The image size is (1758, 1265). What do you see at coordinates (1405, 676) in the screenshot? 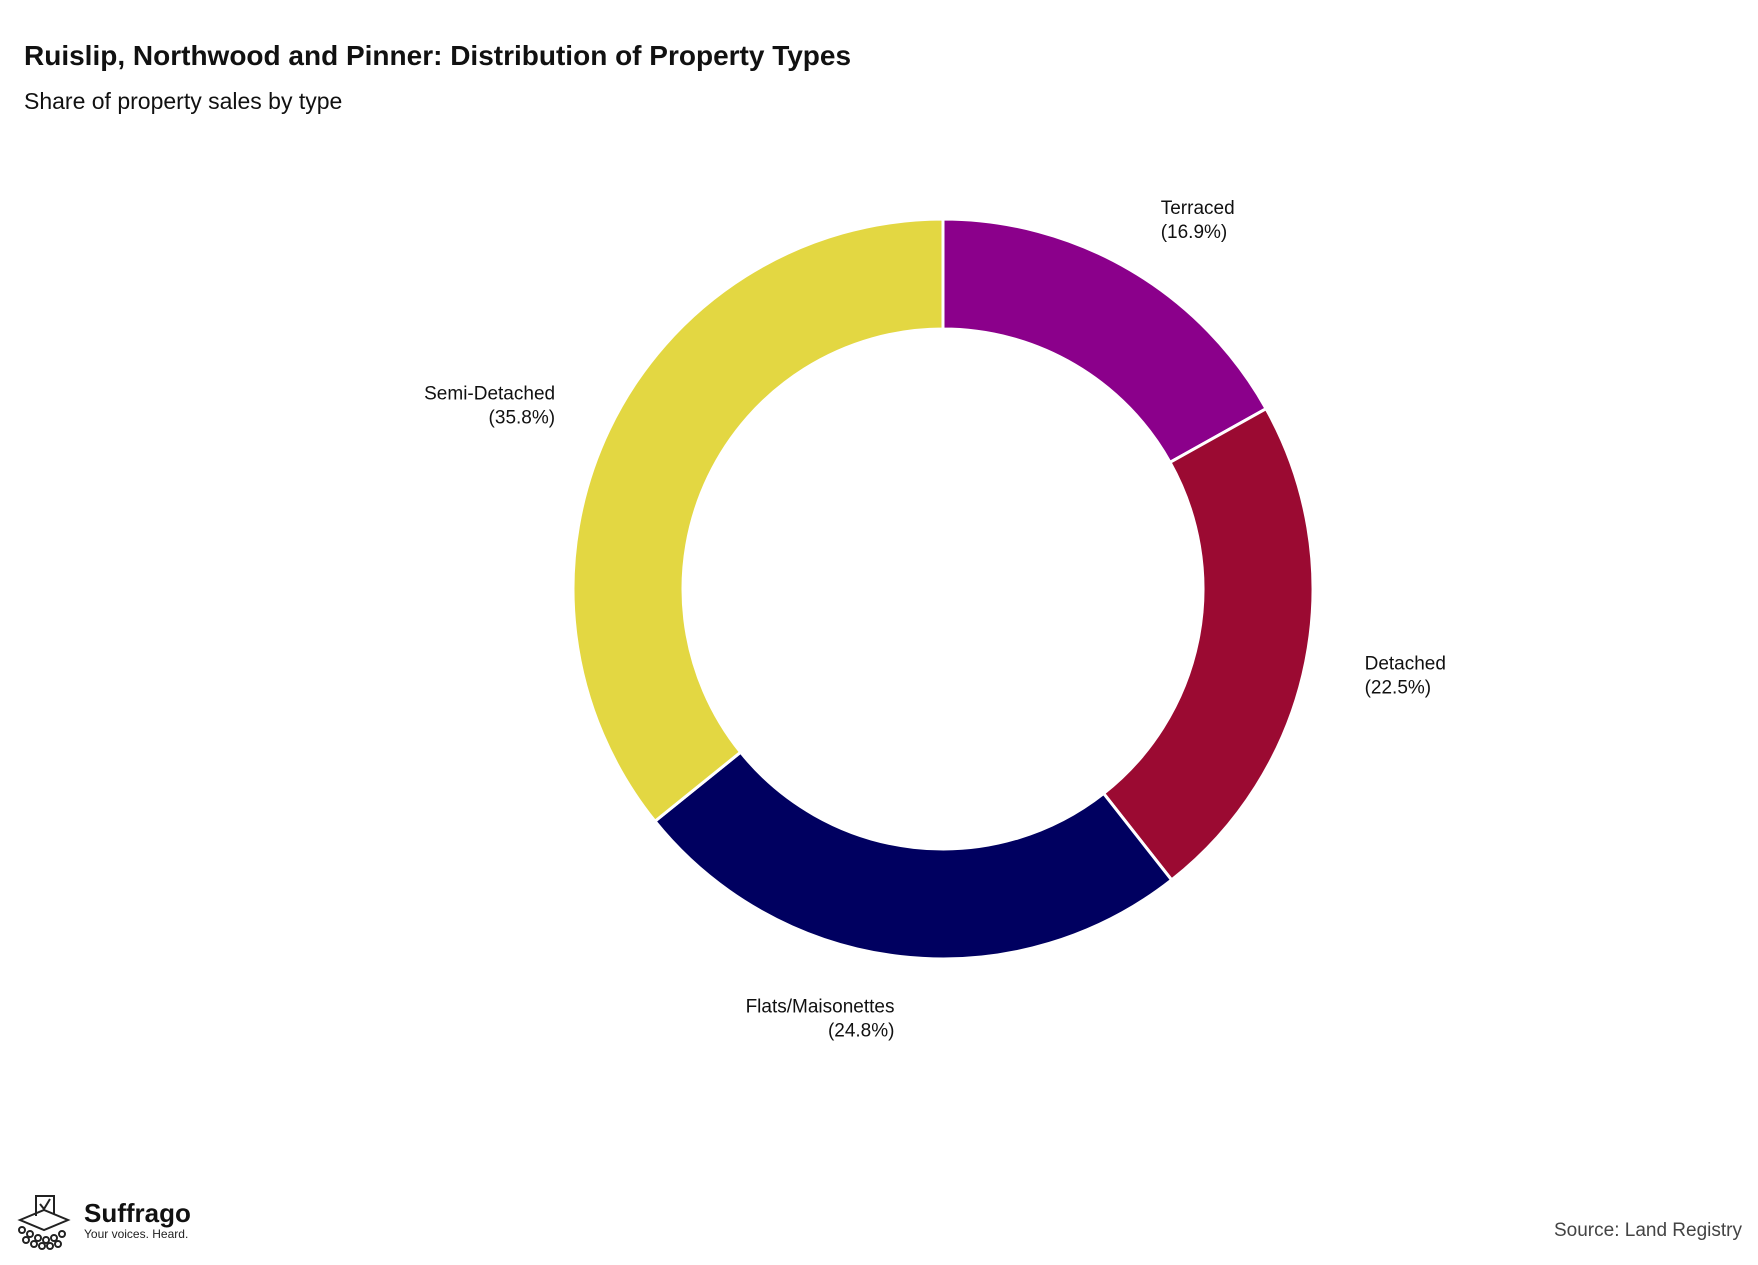
I see `slice-label-detached: Detached (22.5%)` at bounding box center [1405, 676].